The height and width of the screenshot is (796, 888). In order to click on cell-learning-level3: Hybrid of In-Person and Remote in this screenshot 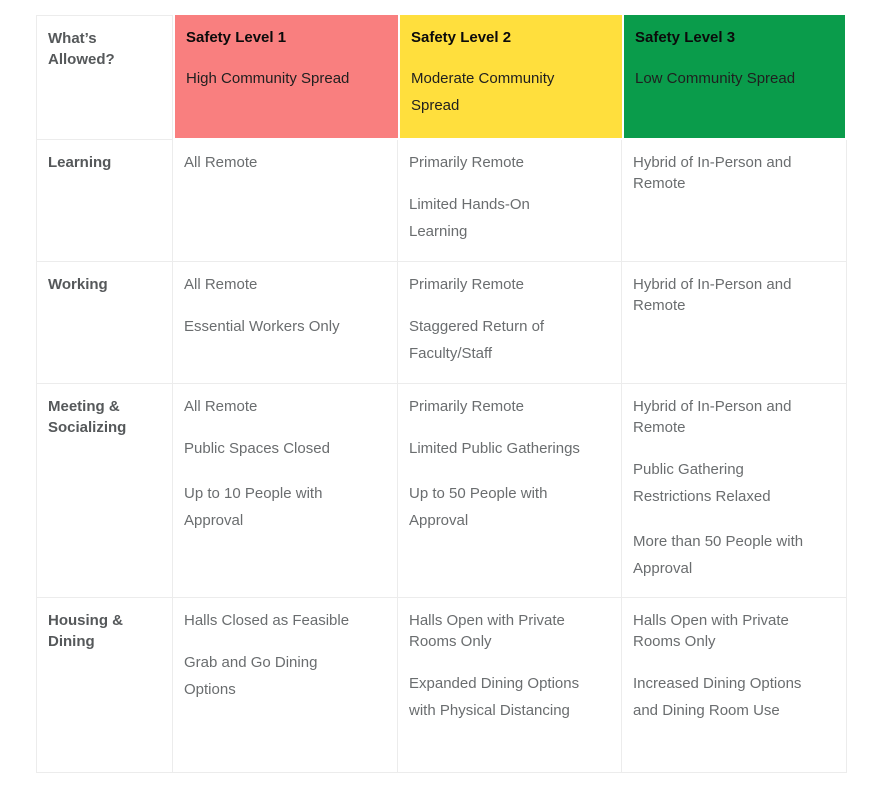, I will do `click(734, 201)`.